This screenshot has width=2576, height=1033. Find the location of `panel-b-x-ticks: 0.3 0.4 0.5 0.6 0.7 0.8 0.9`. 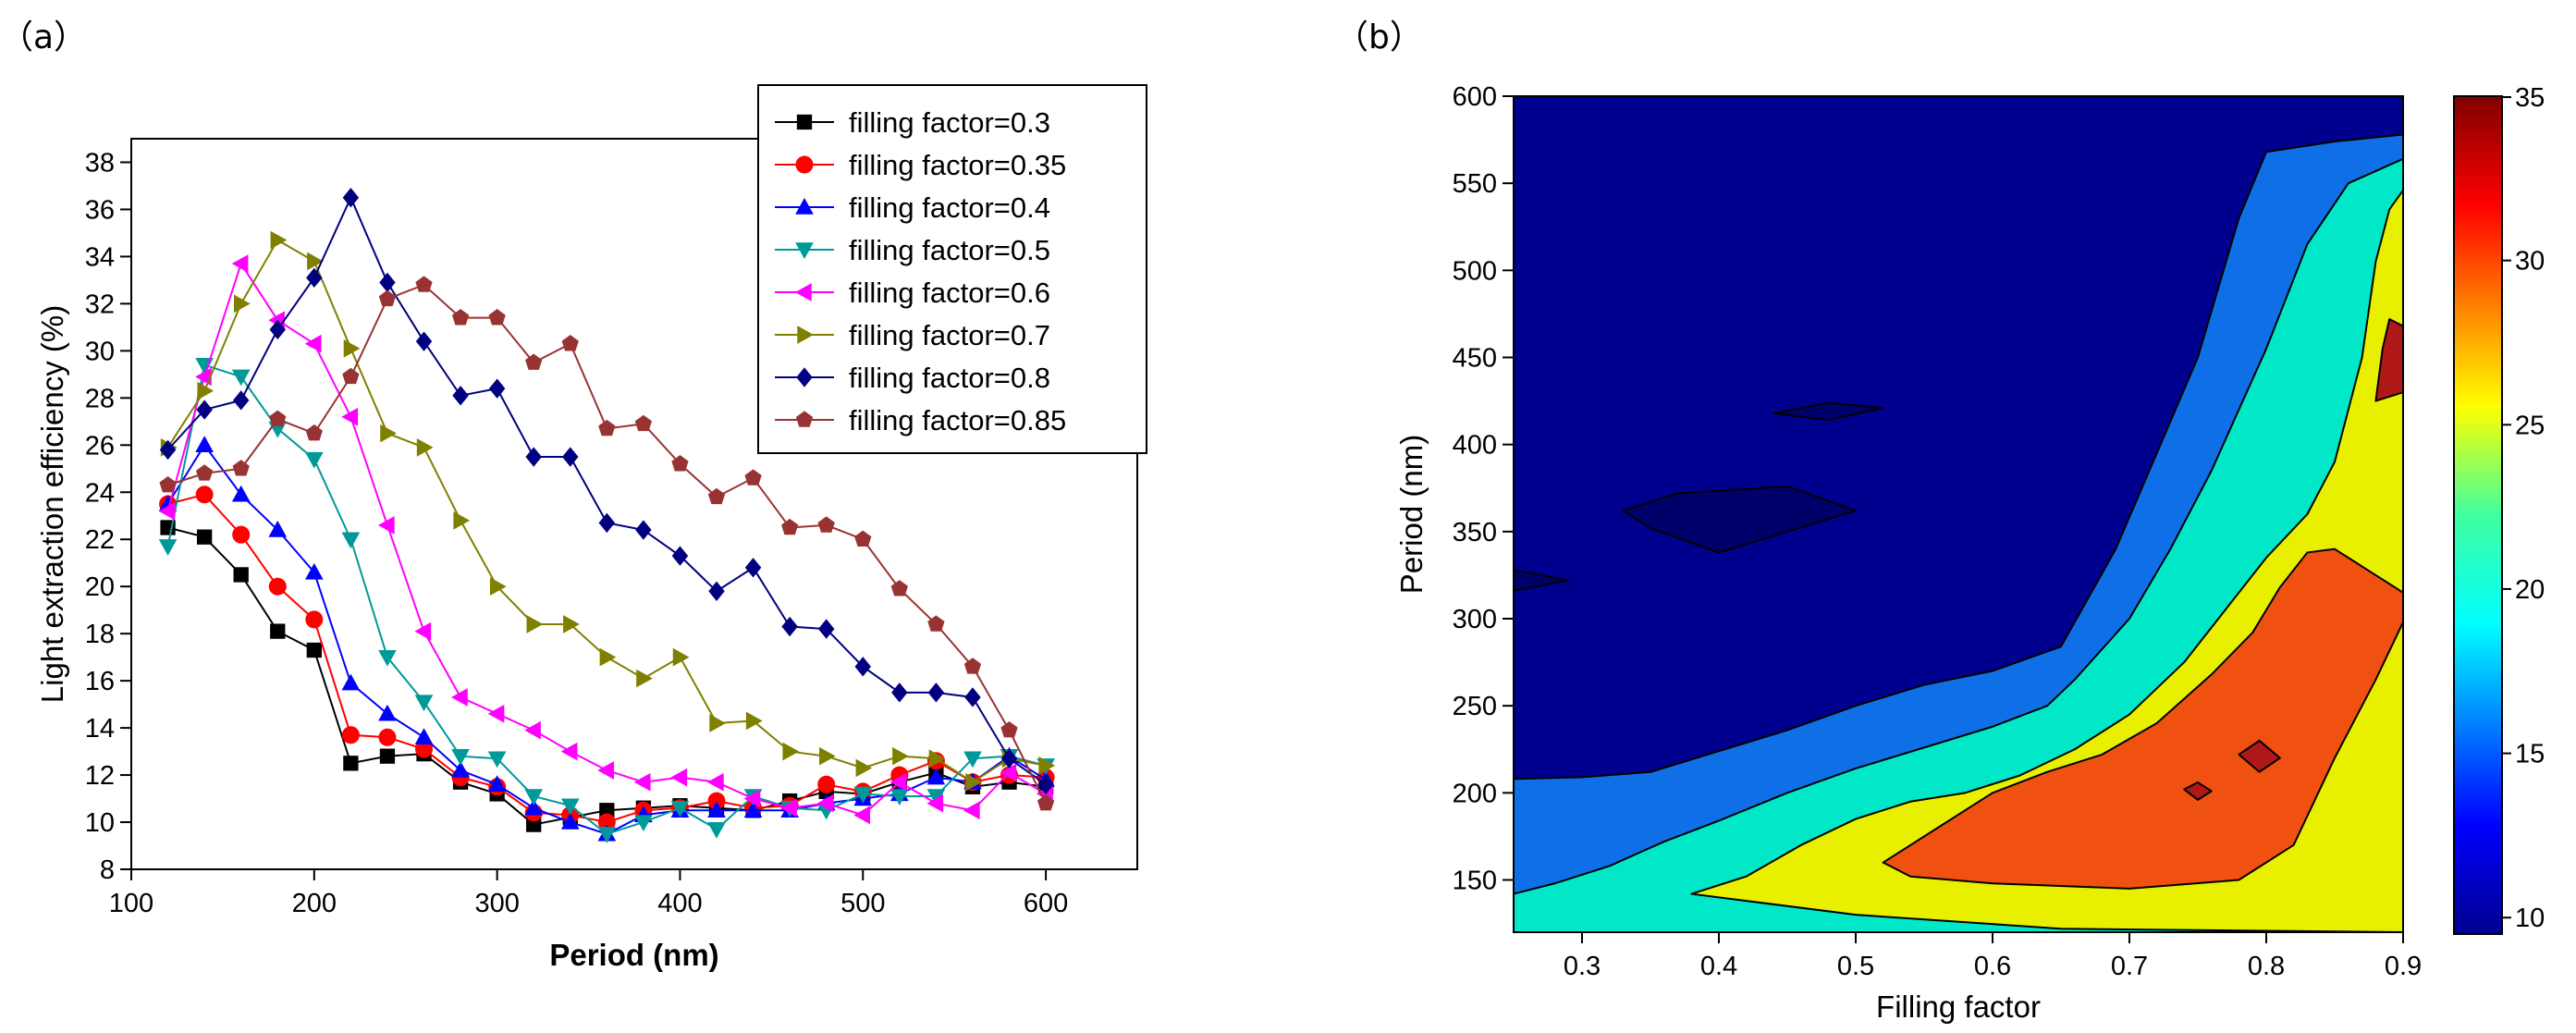

panel-b-x-ticks: 0.3 0.4 0.5 0.6 0.7 0.8 0.9 is located at coordinates (1993, 956).